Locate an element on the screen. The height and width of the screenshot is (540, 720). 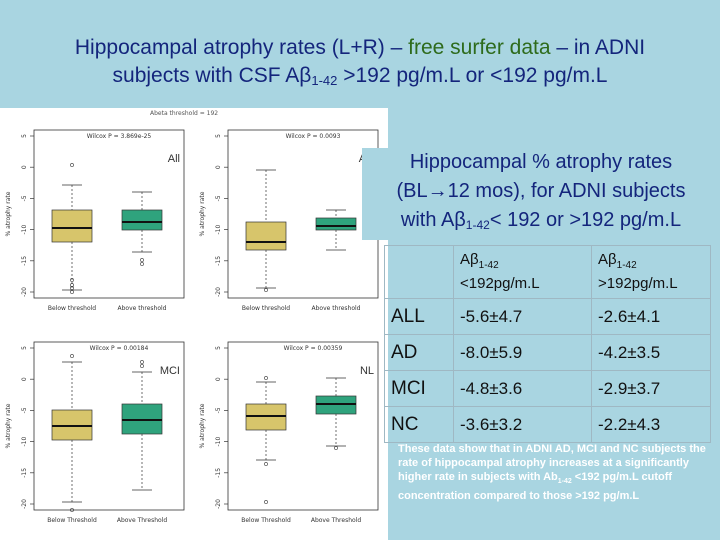
row-label: ALL is located at coordinates (419, 316).